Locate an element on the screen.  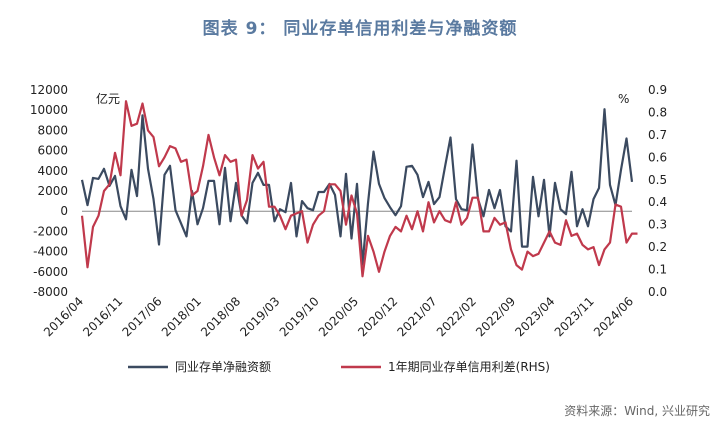
left-axis-unit: 亿元 is located at coordinates (108, 98).